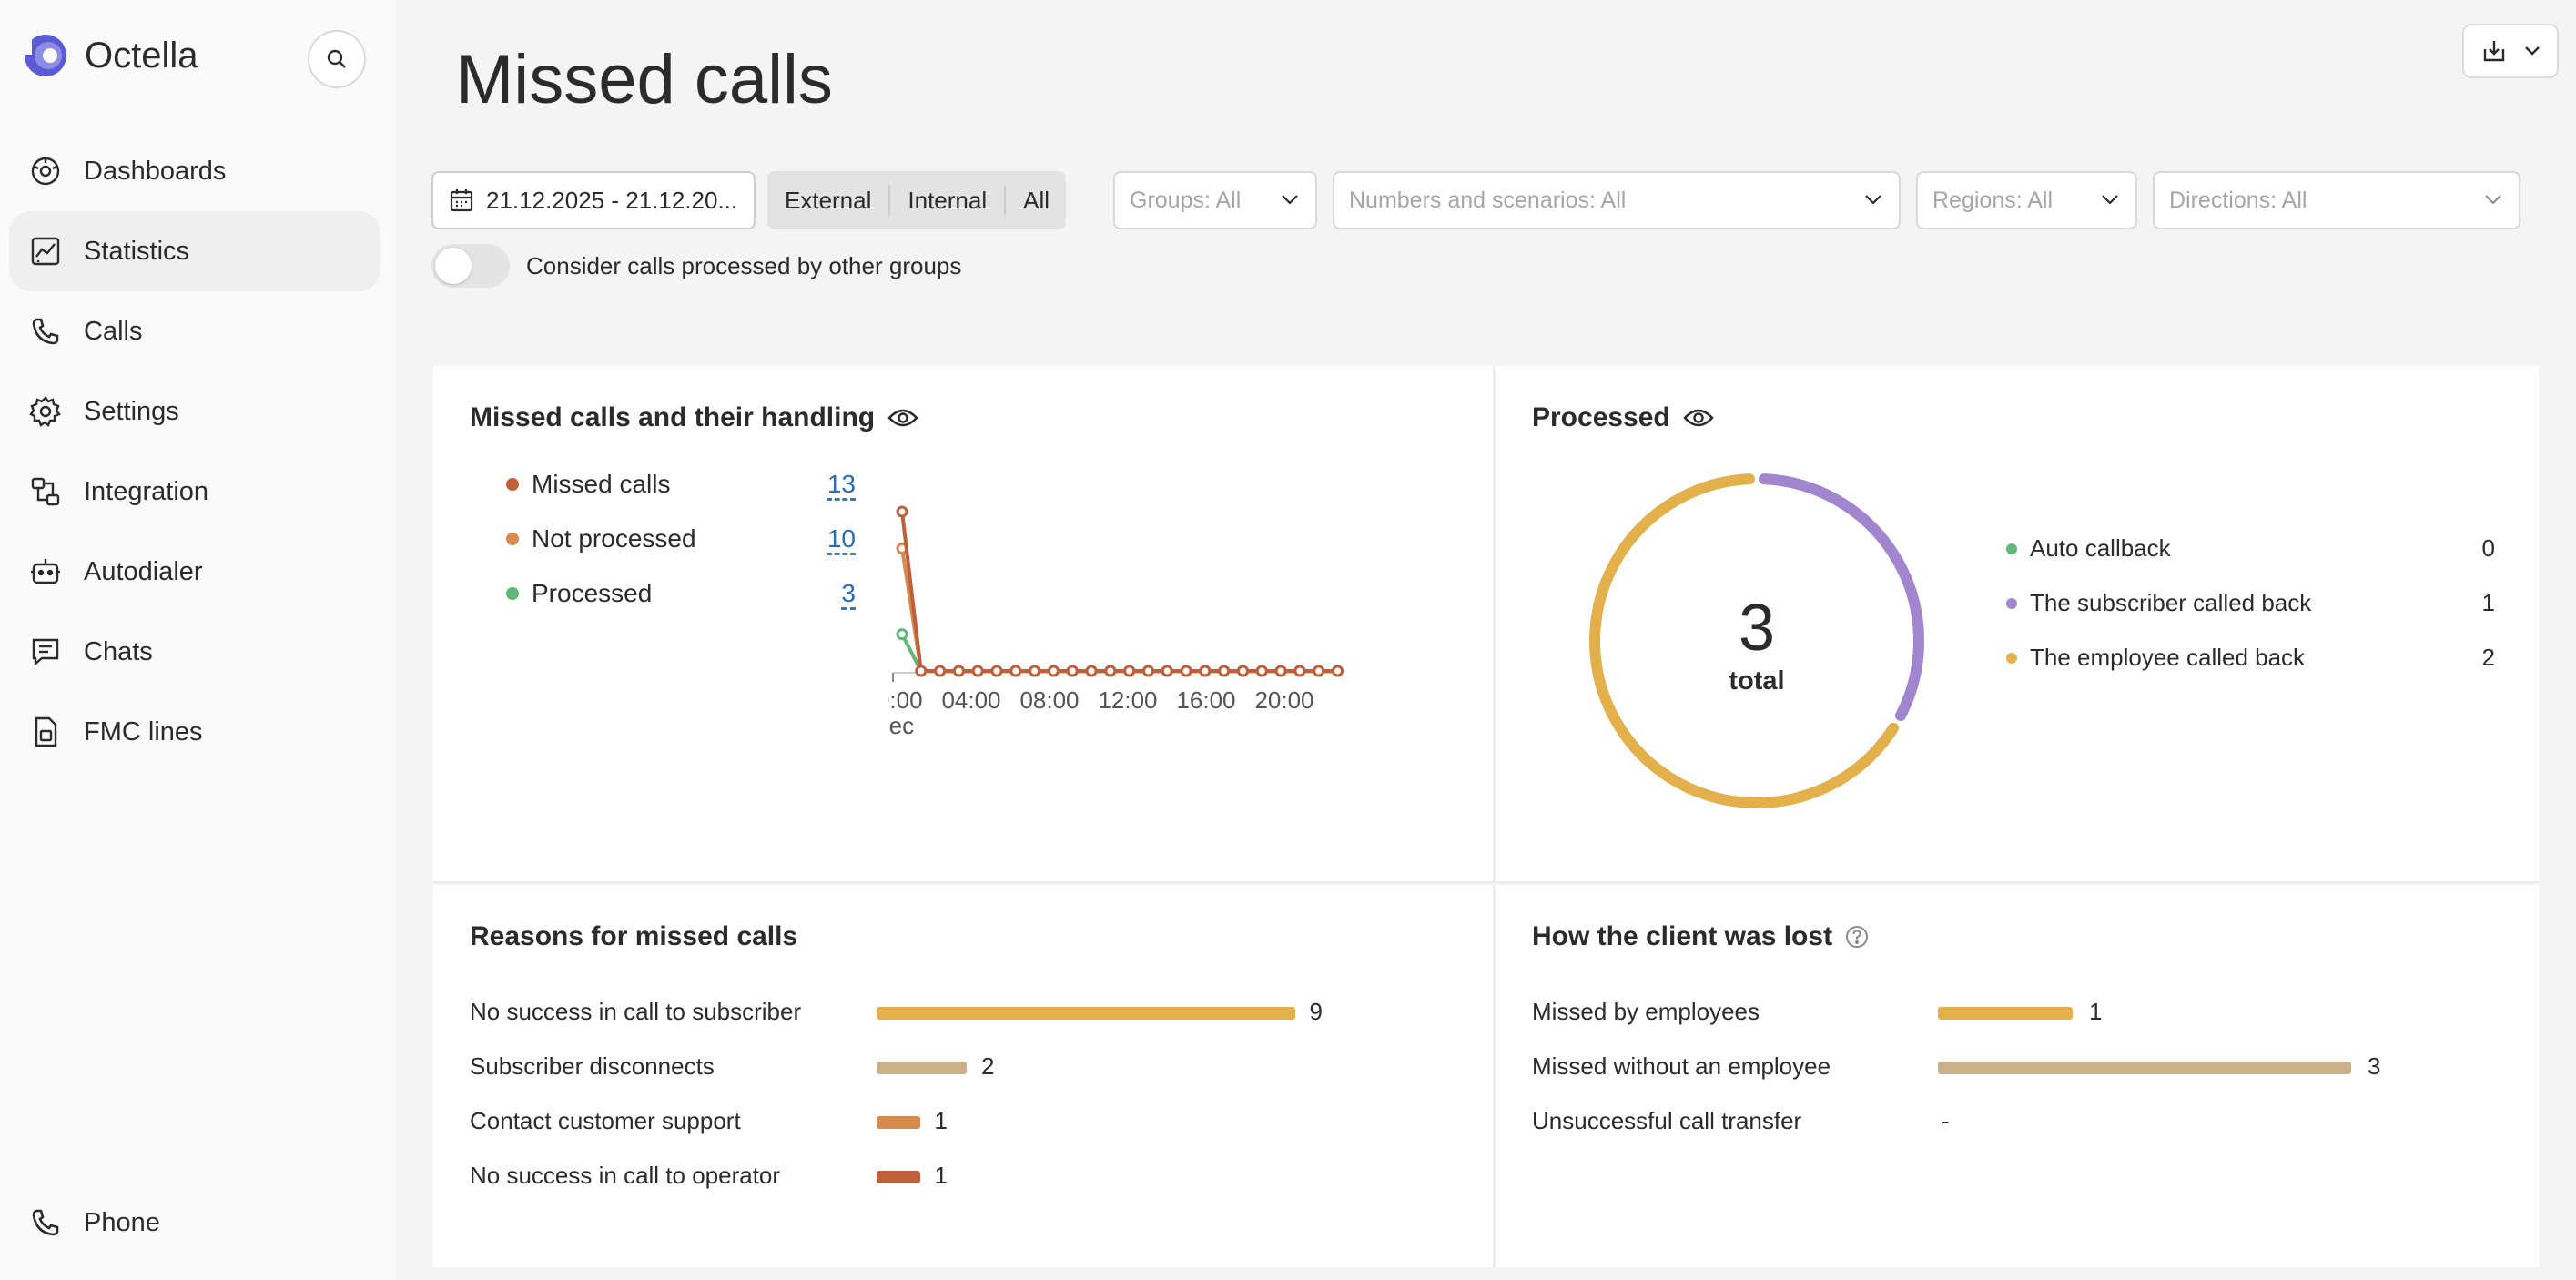 Image resolution: width=2576 pixels, height=1280 pixels. Describe the element at coordinates (1667, 1120) in the screenshot. I see `lost-reason-label: Unsuccessful call transfer` at that location.